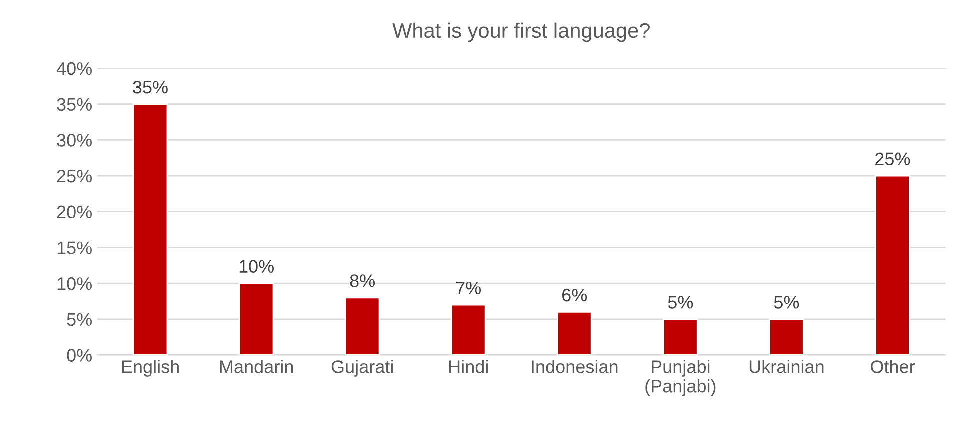 This screenshot has width=975, height=428. Describe the element at coordinates (257, 267) in the screenshot. I see `data-label: 10%` at that location.